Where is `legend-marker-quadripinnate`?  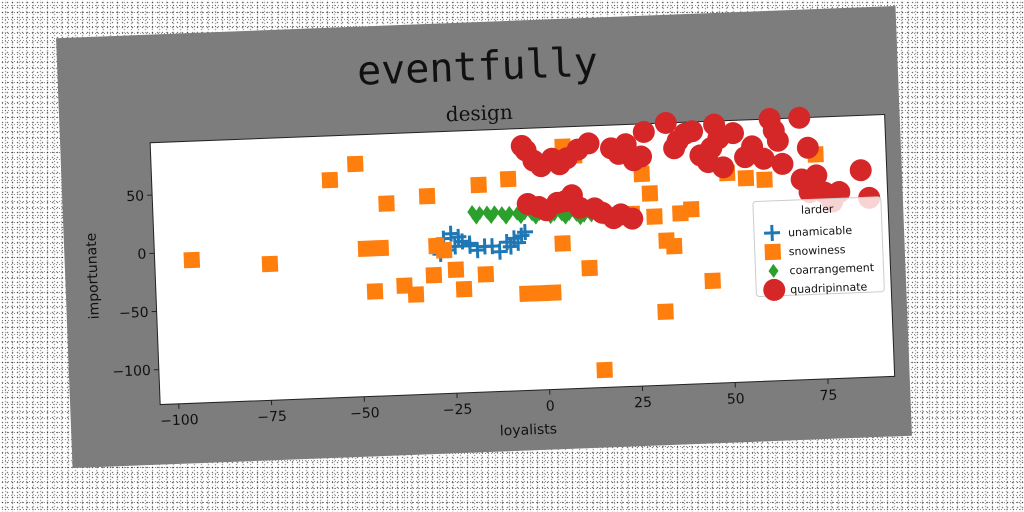 legend-marker-quadripinnate is located at coordinates (774, 289).